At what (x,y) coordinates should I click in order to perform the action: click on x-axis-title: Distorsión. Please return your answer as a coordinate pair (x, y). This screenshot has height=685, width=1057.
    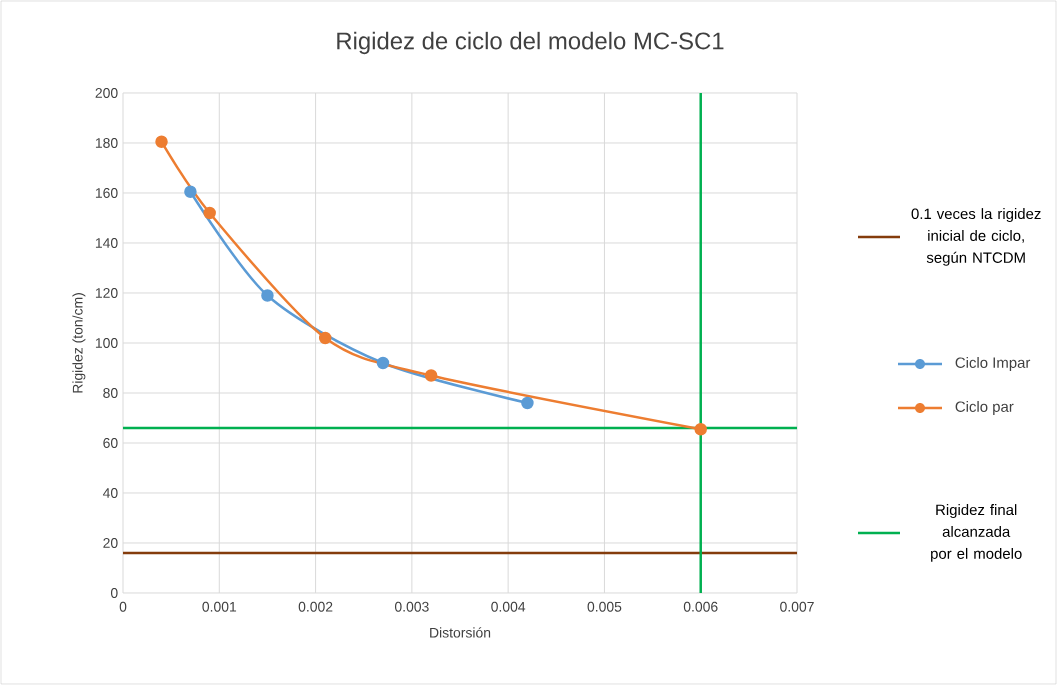
    Looking at the image, I should click on (460, 632).